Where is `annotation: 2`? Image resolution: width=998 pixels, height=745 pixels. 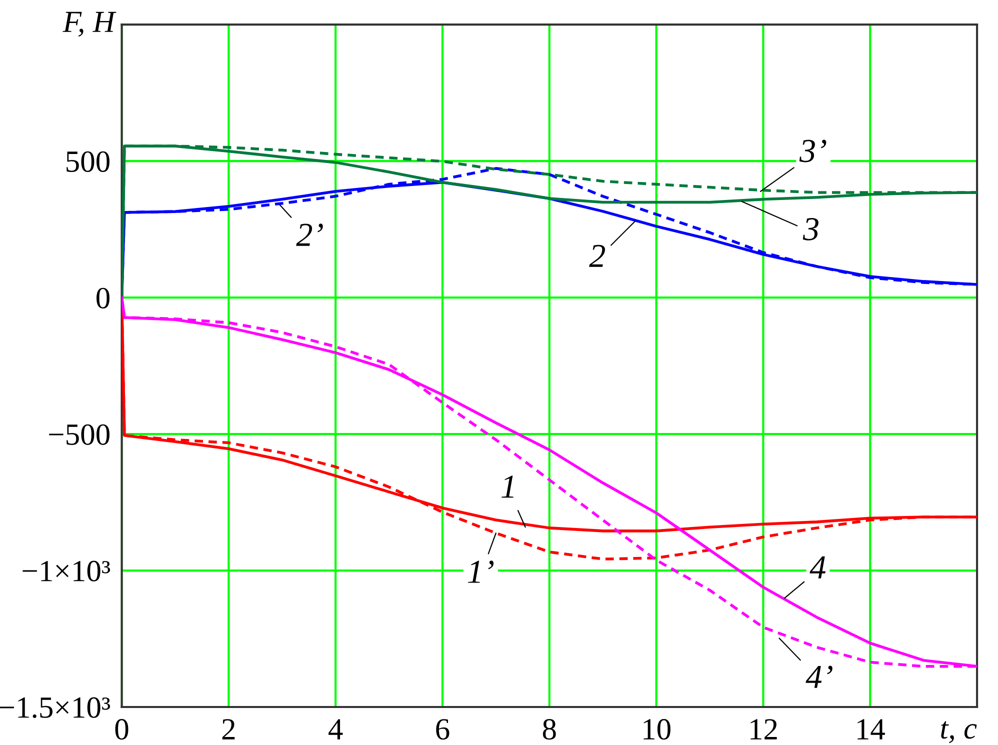 annotation: 2 is located at coordinates (597, 255).